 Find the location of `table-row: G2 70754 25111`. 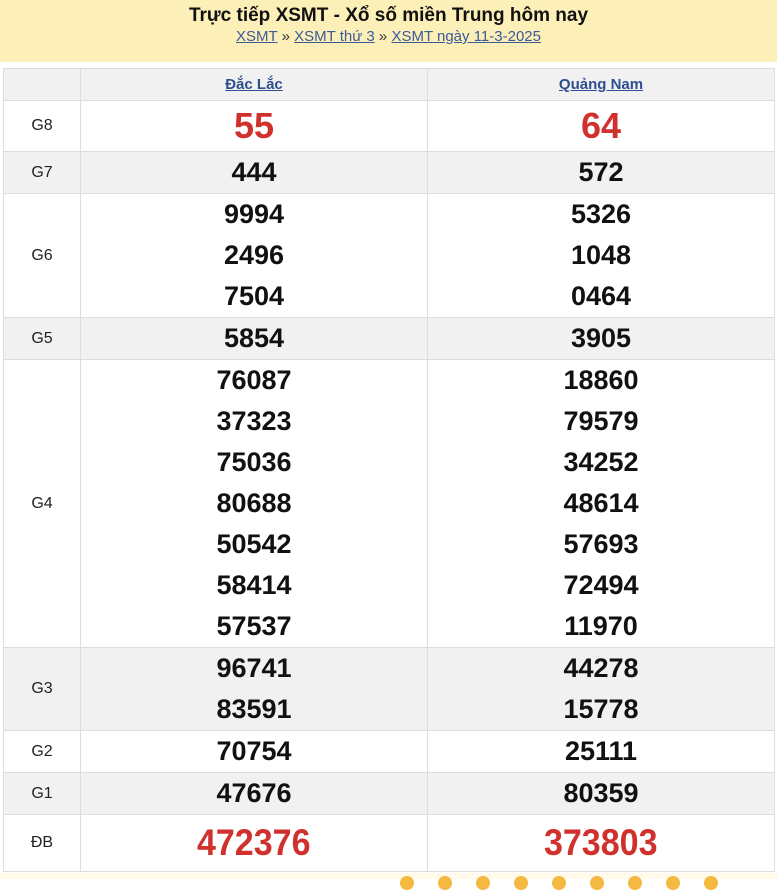

table-row: G2 70754 25111 is located at coordinates (389, 751).